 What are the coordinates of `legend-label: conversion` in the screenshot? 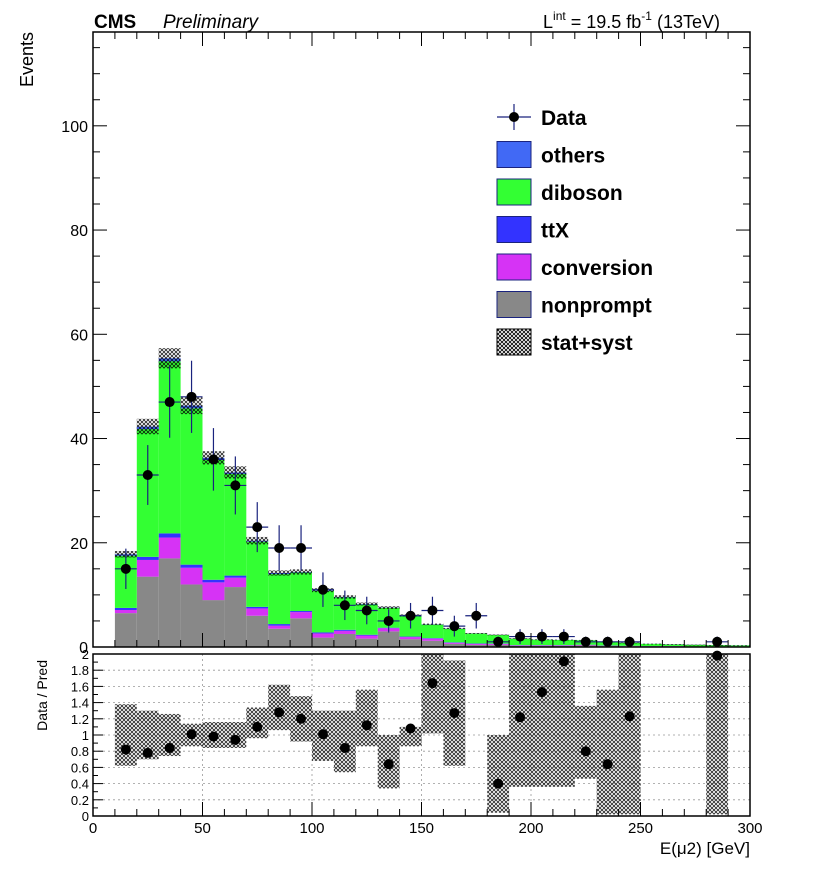 It's located at (597, 268).